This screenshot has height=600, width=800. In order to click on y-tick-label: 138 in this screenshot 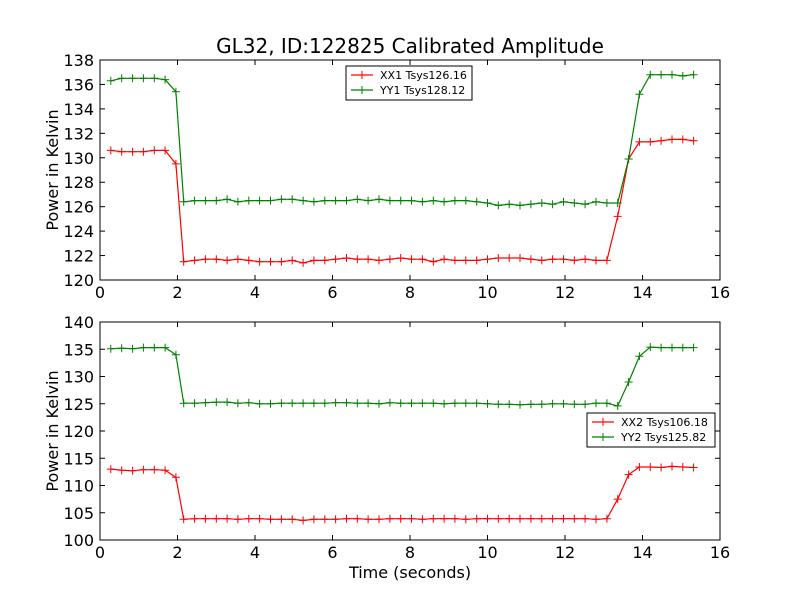, I will do `click(78, 60)`.